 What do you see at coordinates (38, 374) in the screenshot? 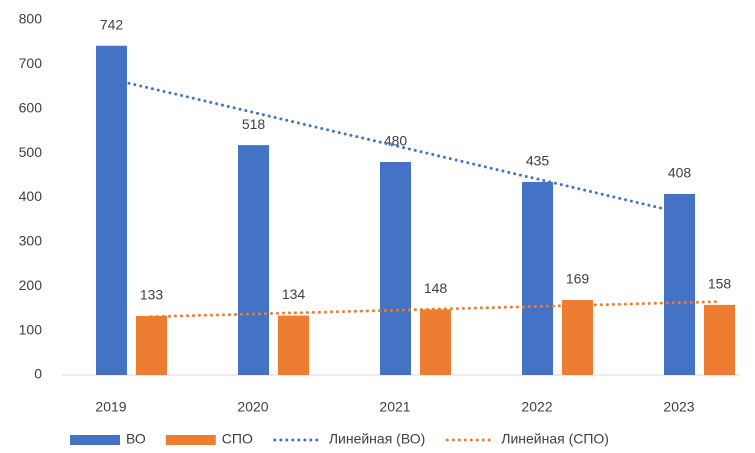
I see `y-tick-label: 0` at bounding box center [38, 374].